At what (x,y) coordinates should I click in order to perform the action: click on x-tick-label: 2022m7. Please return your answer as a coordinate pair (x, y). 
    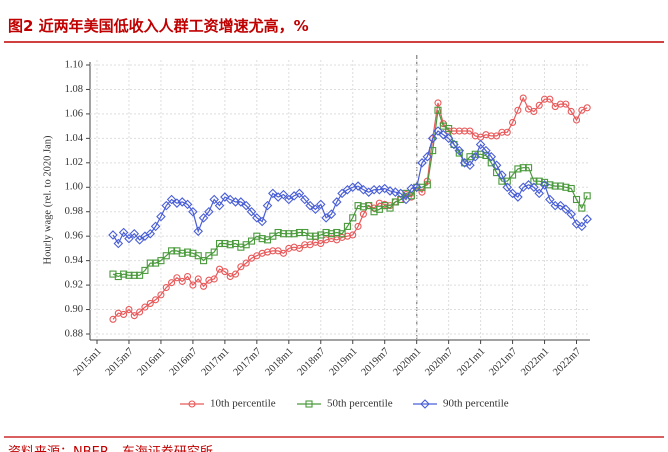
    Looking at the image, I should click on (567, 362).